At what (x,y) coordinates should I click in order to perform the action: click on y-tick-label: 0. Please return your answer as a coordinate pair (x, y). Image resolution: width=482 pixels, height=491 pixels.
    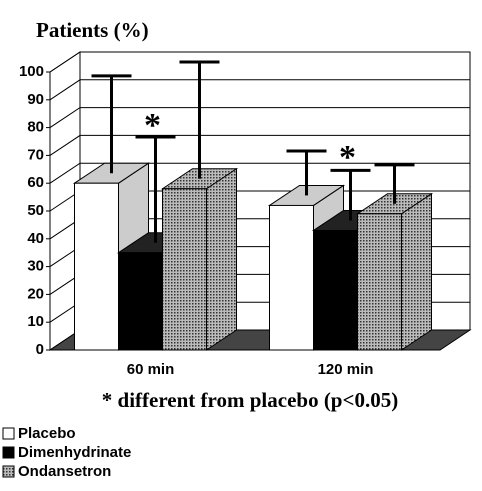
    Looking at the image, I should click on (40, 349).